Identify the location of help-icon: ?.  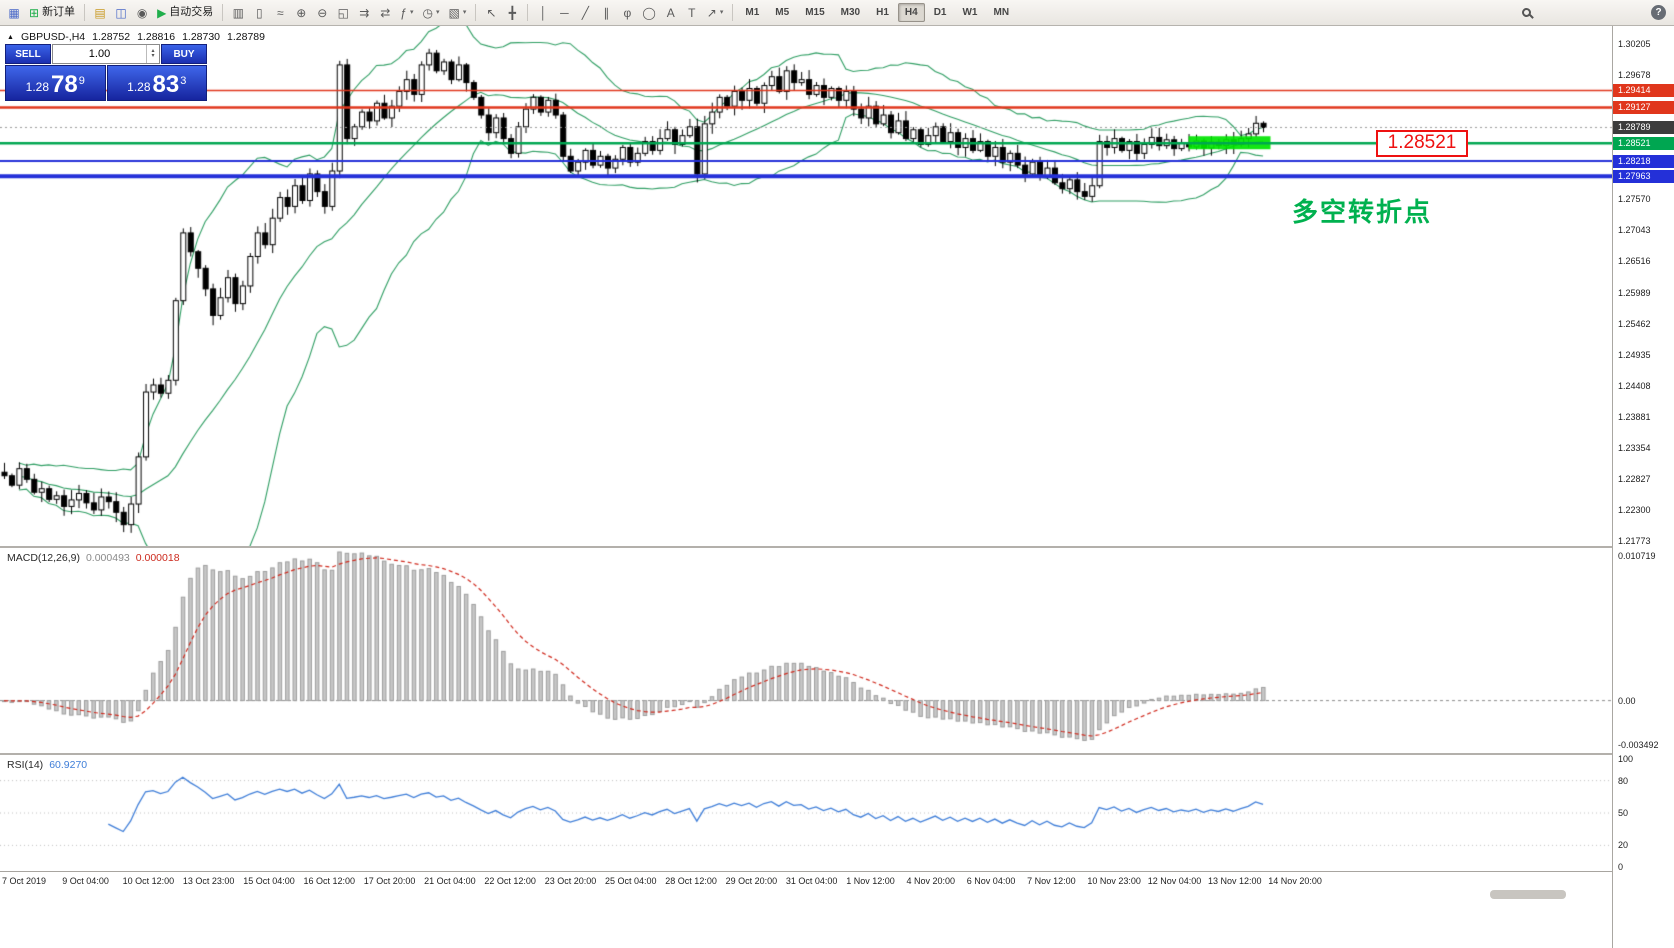
(1658, 12).